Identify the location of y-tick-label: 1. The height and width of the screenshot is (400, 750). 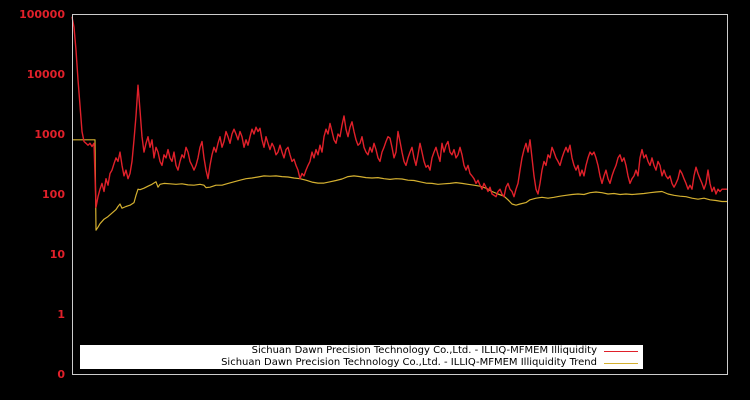
(61, 314).